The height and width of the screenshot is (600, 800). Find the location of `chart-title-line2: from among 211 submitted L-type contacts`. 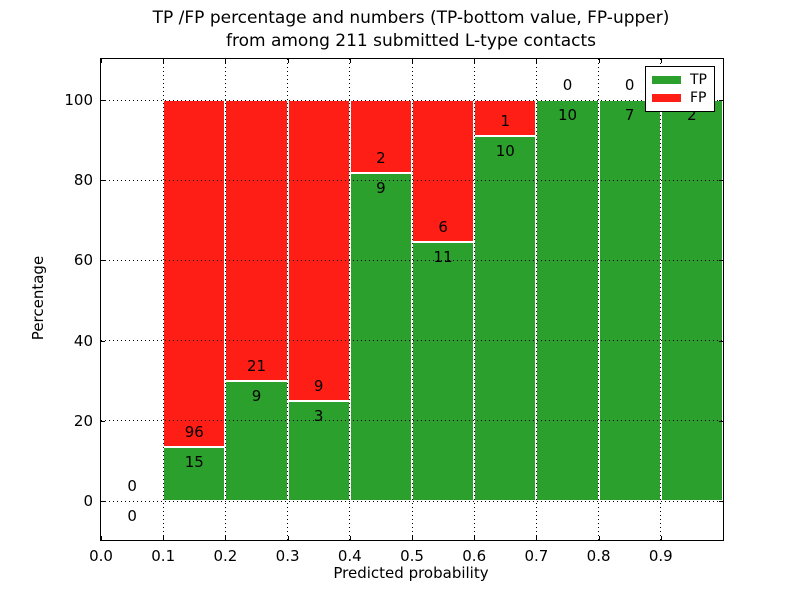

chart-title-line2: from among 211 submitted L-type contacts is located at coordinates (411, 41).